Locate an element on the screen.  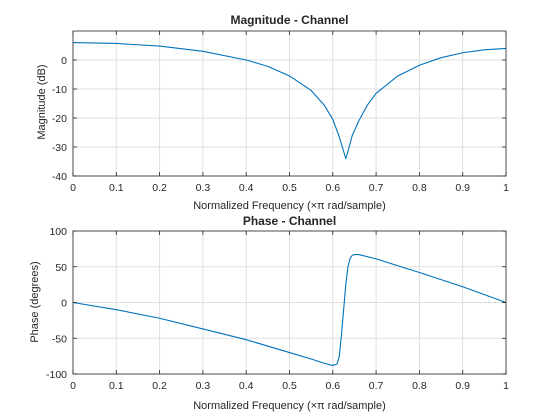
phase-ytick-label: 0 is located at coordinates (64, 304).